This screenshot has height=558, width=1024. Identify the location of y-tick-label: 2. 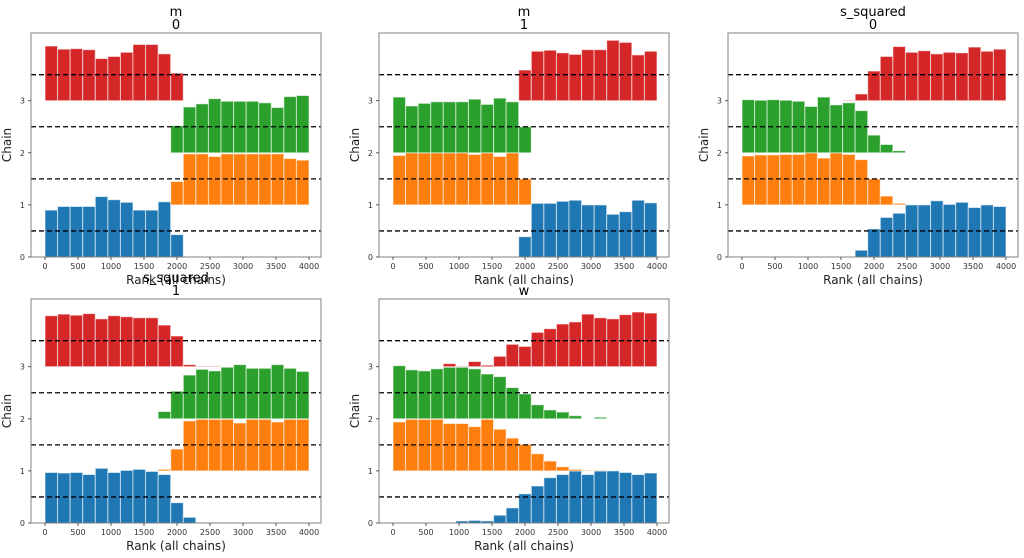
(719, 153).